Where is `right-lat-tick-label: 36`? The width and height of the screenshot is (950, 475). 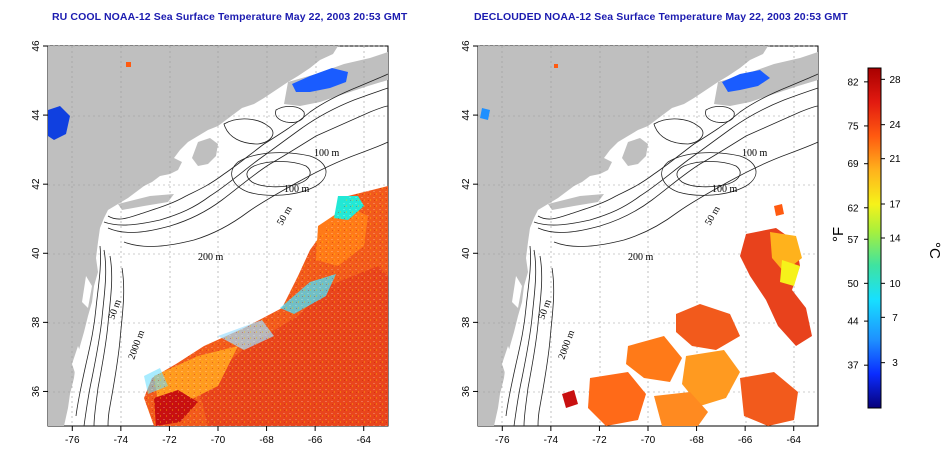 right-lat-tick-label: 36 is located at coordinates (466, 391).